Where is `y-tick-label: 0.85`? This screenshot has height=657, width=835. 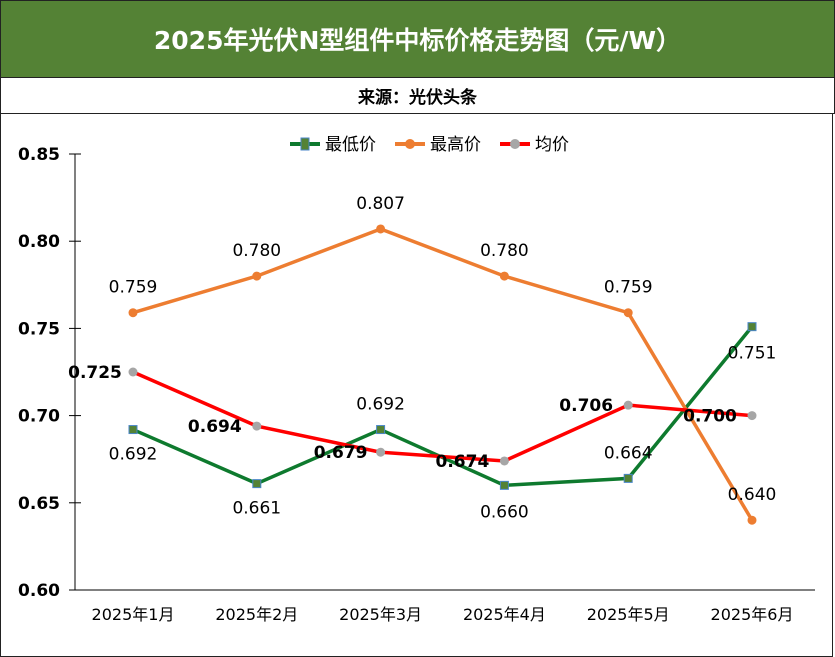 y-tick-label: 0.85 is located at coordinates (39, 155).